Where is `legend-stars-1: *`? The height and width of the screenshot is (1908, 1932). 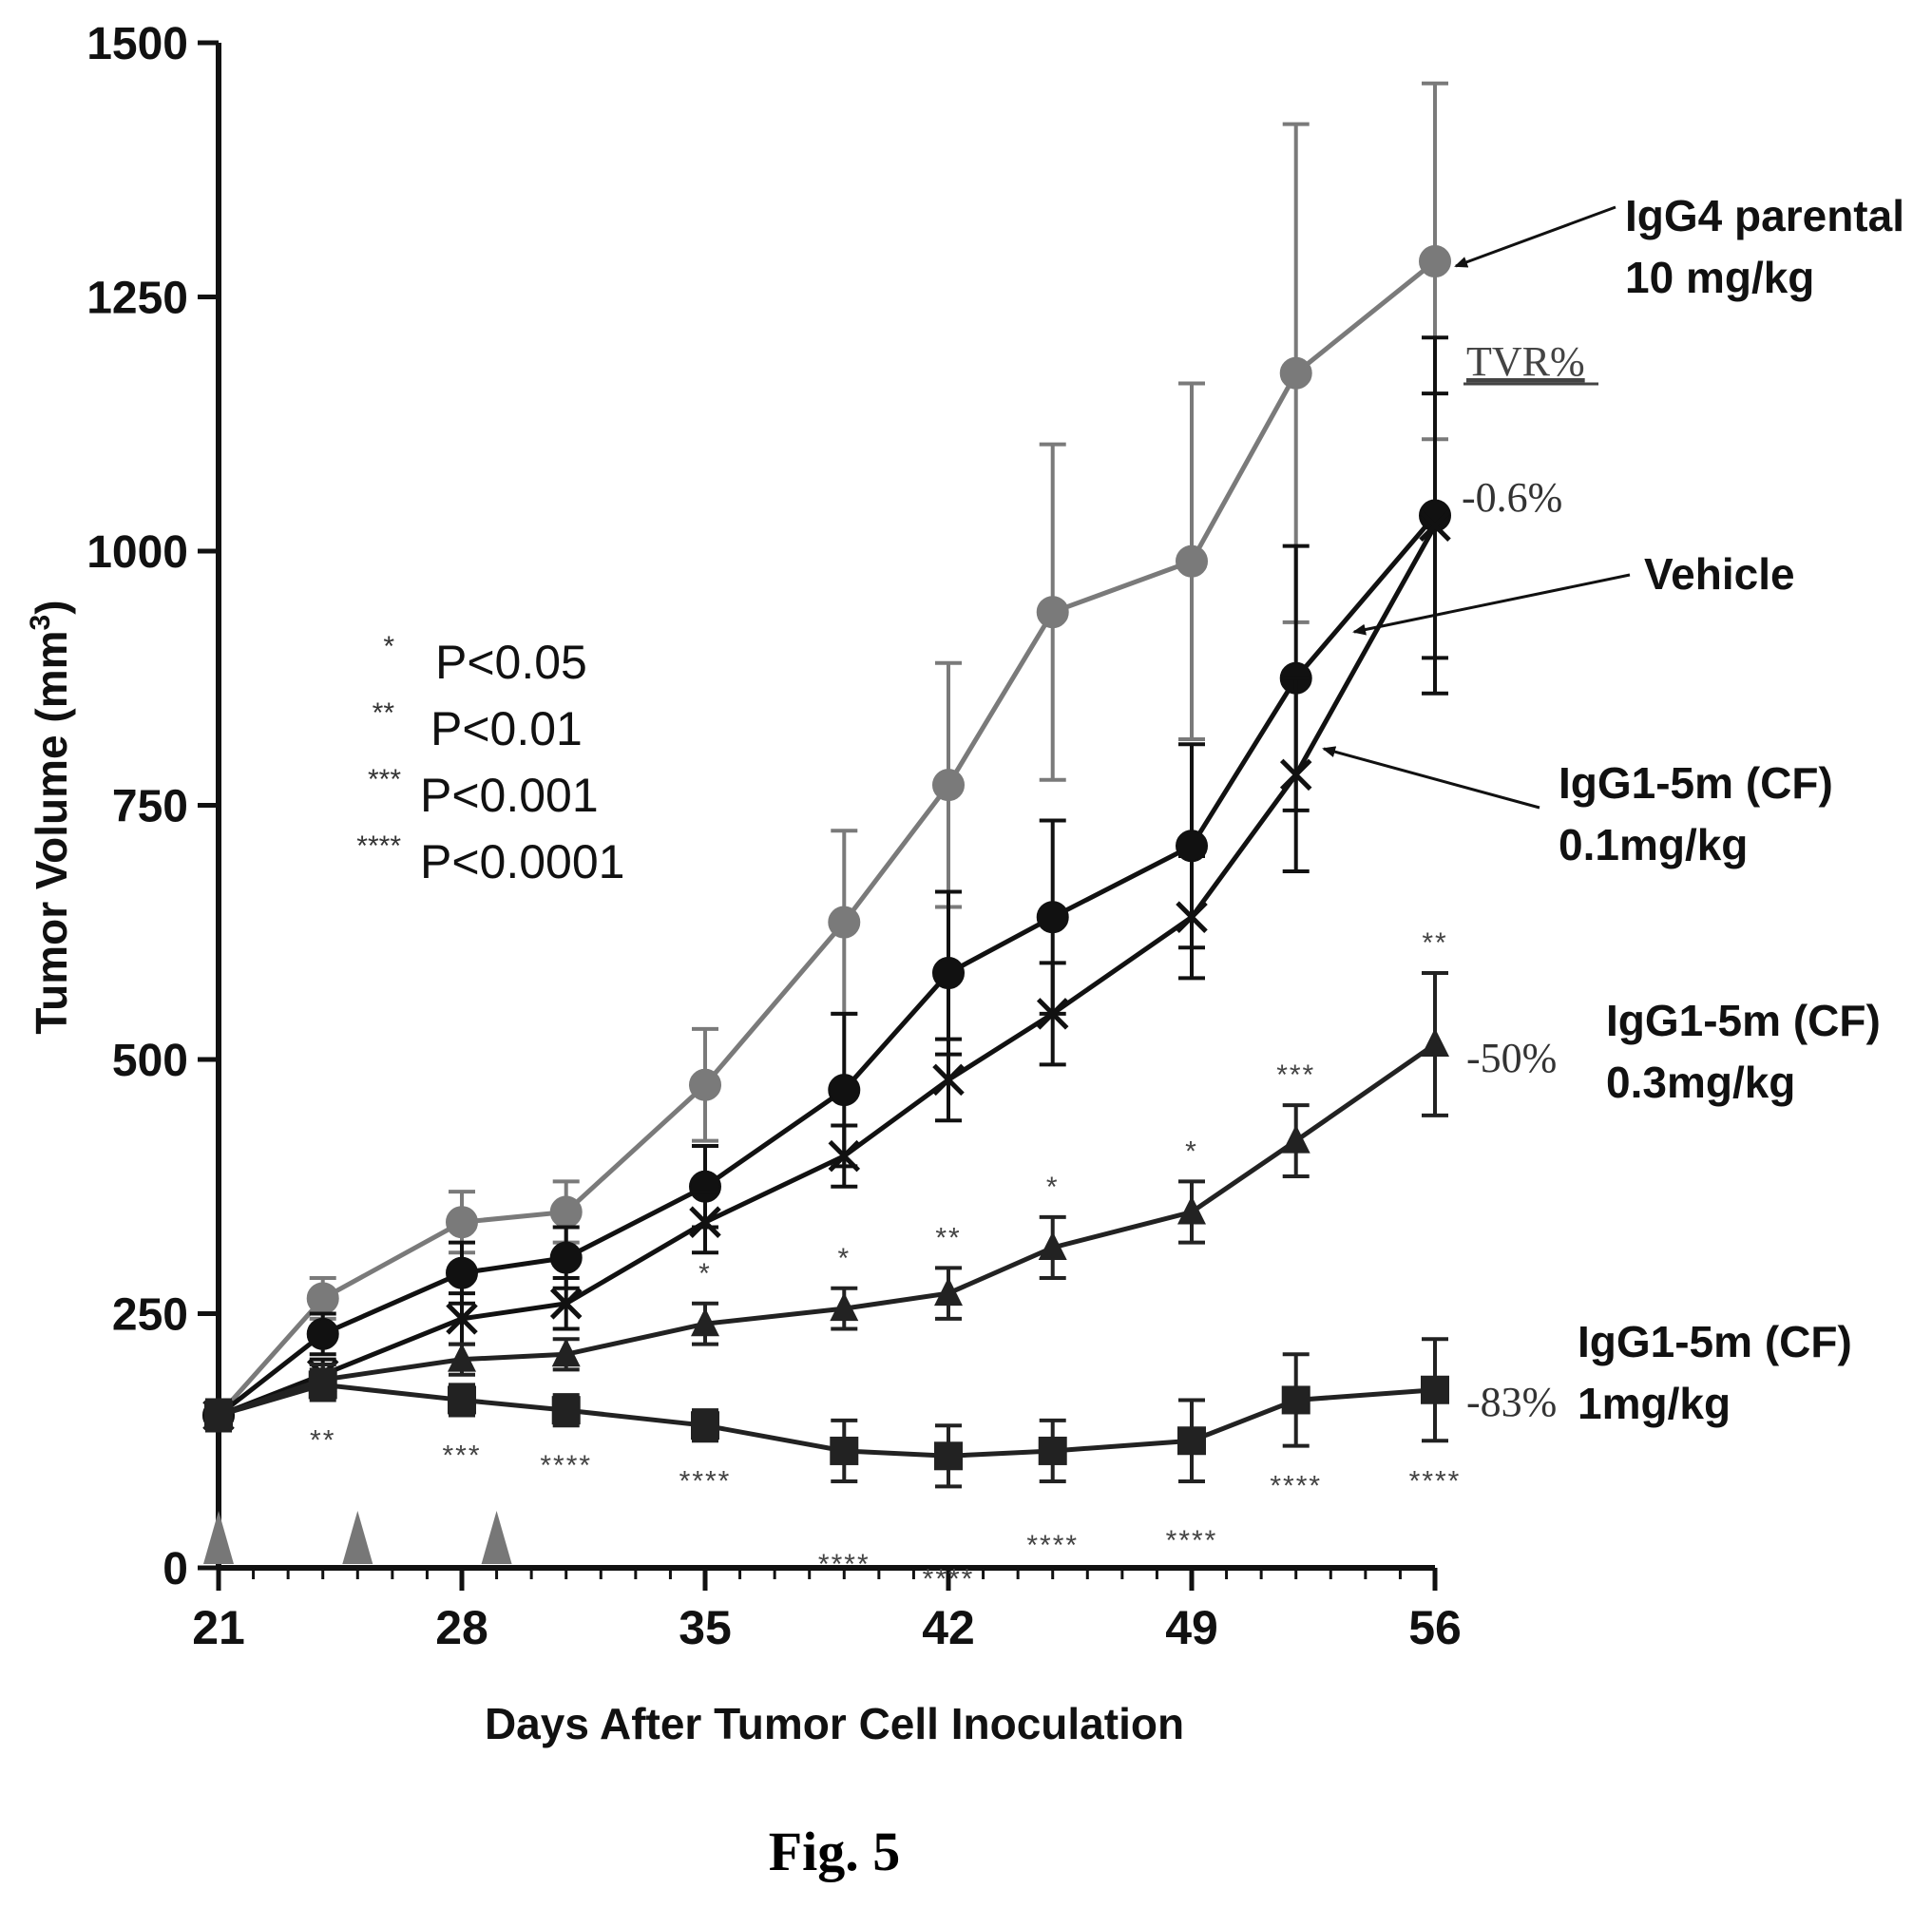 legend-stars-1: * is located at coordinates (388, 646).